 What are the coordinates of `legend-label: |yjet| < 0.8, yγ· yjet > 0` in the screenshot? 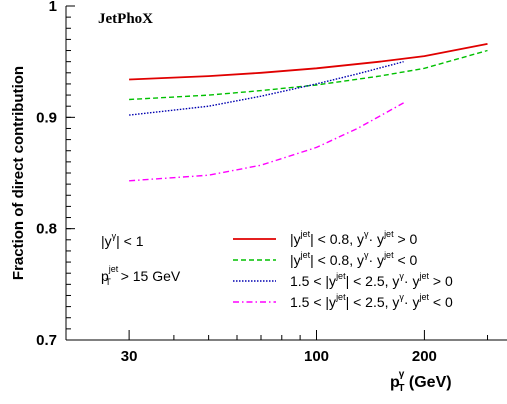 It's located at (354, 238).